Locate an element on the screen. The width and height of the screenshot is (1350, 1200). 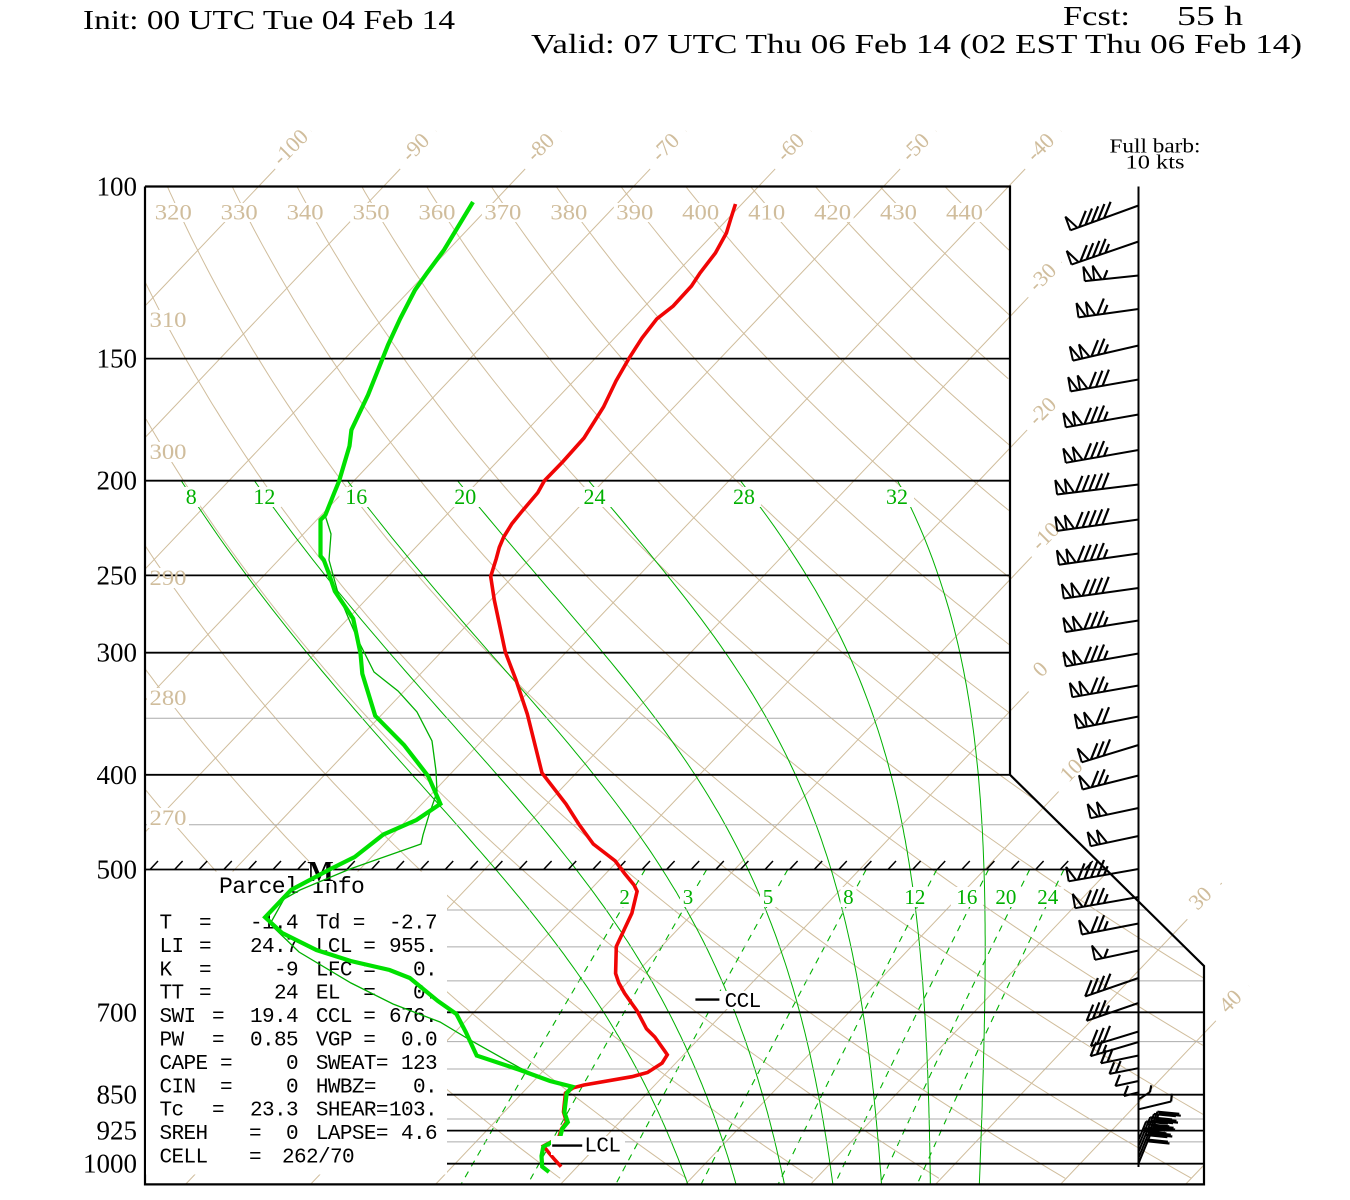
svg-text: 850 is located at coordinates (117, 1095).